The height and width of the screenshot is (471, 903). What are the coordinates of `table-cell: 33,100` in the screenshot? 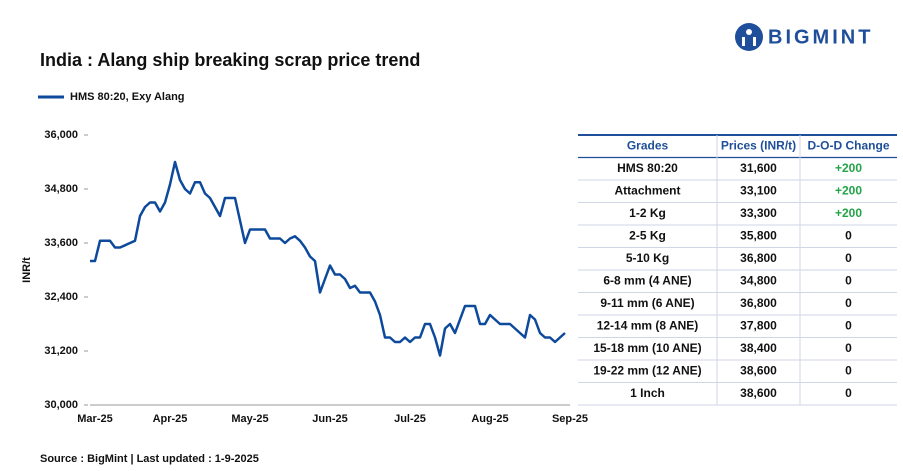 It's located at (758, 190).